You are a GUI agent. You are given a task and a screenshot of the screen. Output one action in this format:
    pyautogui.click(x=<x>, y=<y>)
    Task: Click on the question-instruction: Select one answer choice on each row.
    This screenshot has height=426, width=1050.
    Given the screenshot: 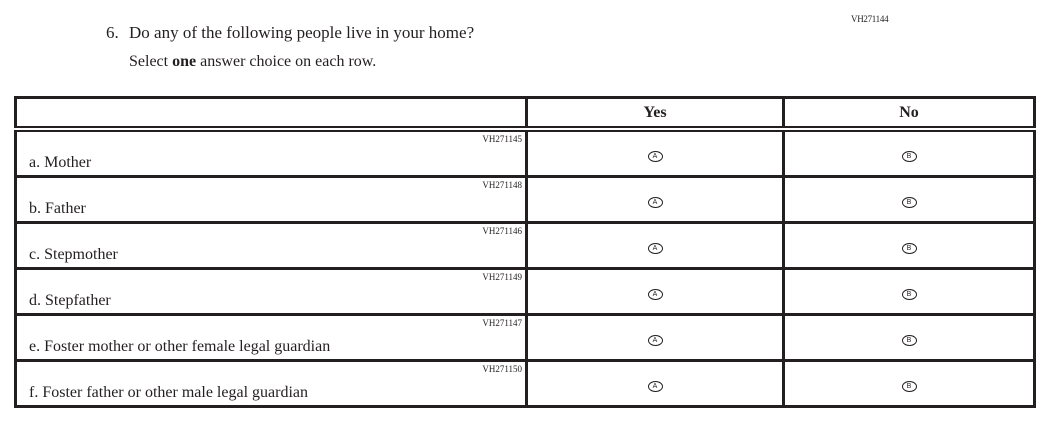 What is the action you would take?
    pyautogui.click(x=252, y=62)
    